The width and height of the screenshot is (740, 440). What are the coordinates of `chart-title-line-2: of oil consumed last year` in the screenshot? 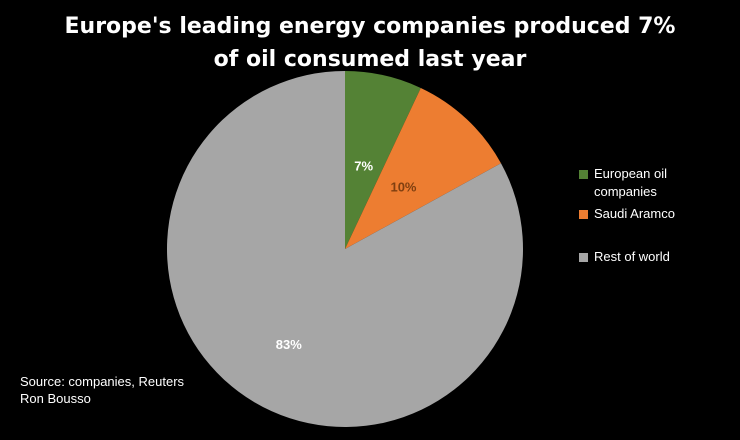 It's located at (370, 59).